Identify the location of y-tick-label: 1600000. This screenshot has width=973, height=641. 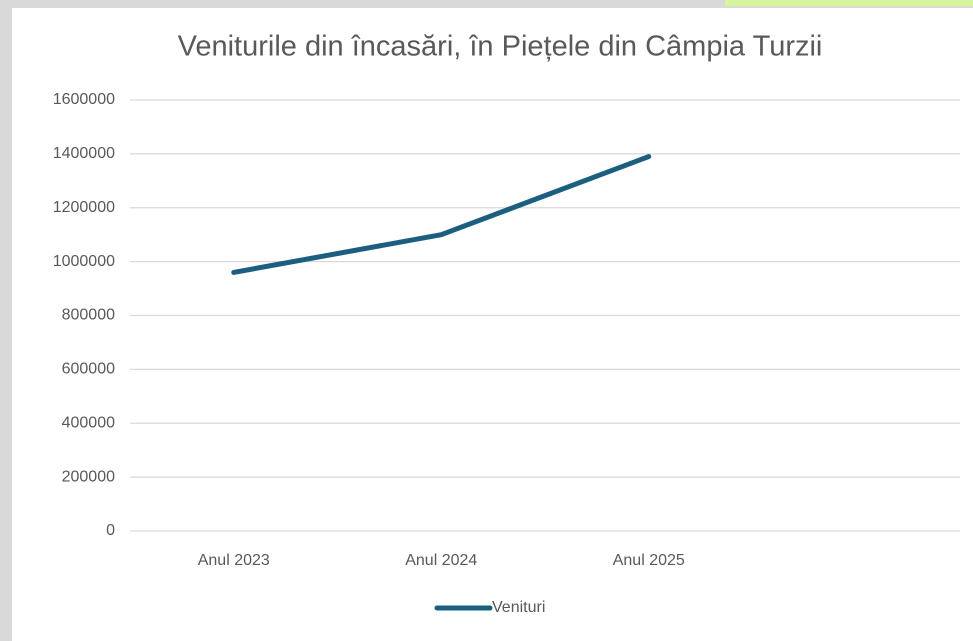
(84, 99).